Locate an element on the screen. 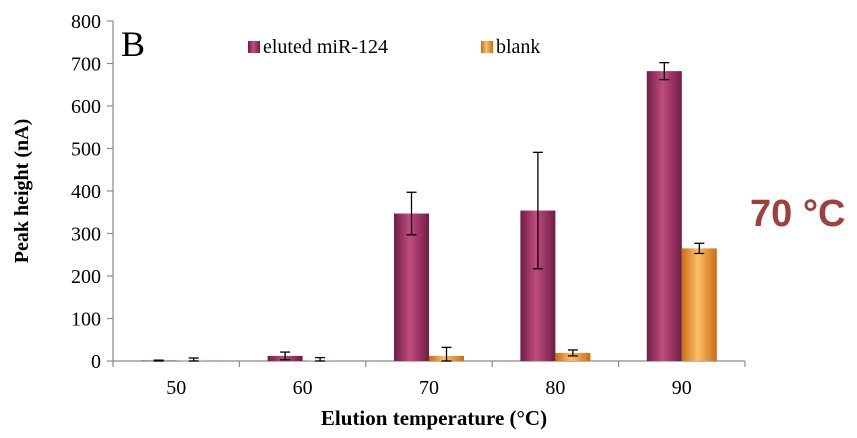 The width and height of the screenshot is (857, 438). y-ticks: 0 100 200 300 400 500 600 700 800 is located at coordinates (92, 192).